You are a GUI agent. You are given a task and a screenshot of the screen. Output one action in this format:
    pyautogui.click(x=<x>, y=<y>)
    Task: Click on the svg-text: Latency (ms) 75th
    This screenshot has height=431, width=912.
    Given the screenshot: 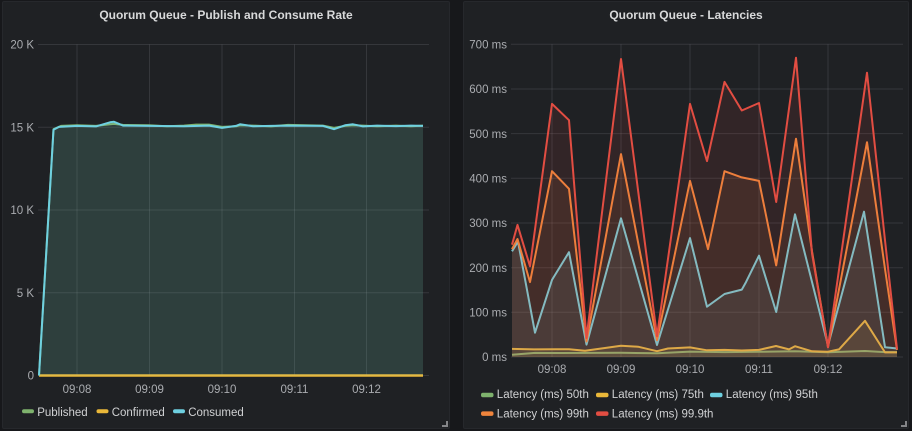 What is the action you would take?
    pyautogui.click(x=658, y=395)
    